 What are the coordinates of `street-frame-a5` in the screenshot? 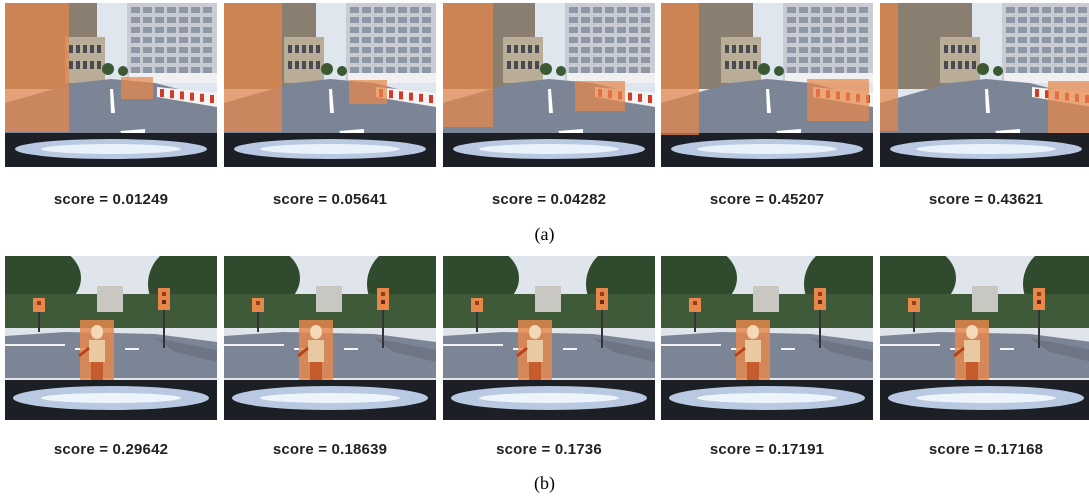 It's located at (984, 85).